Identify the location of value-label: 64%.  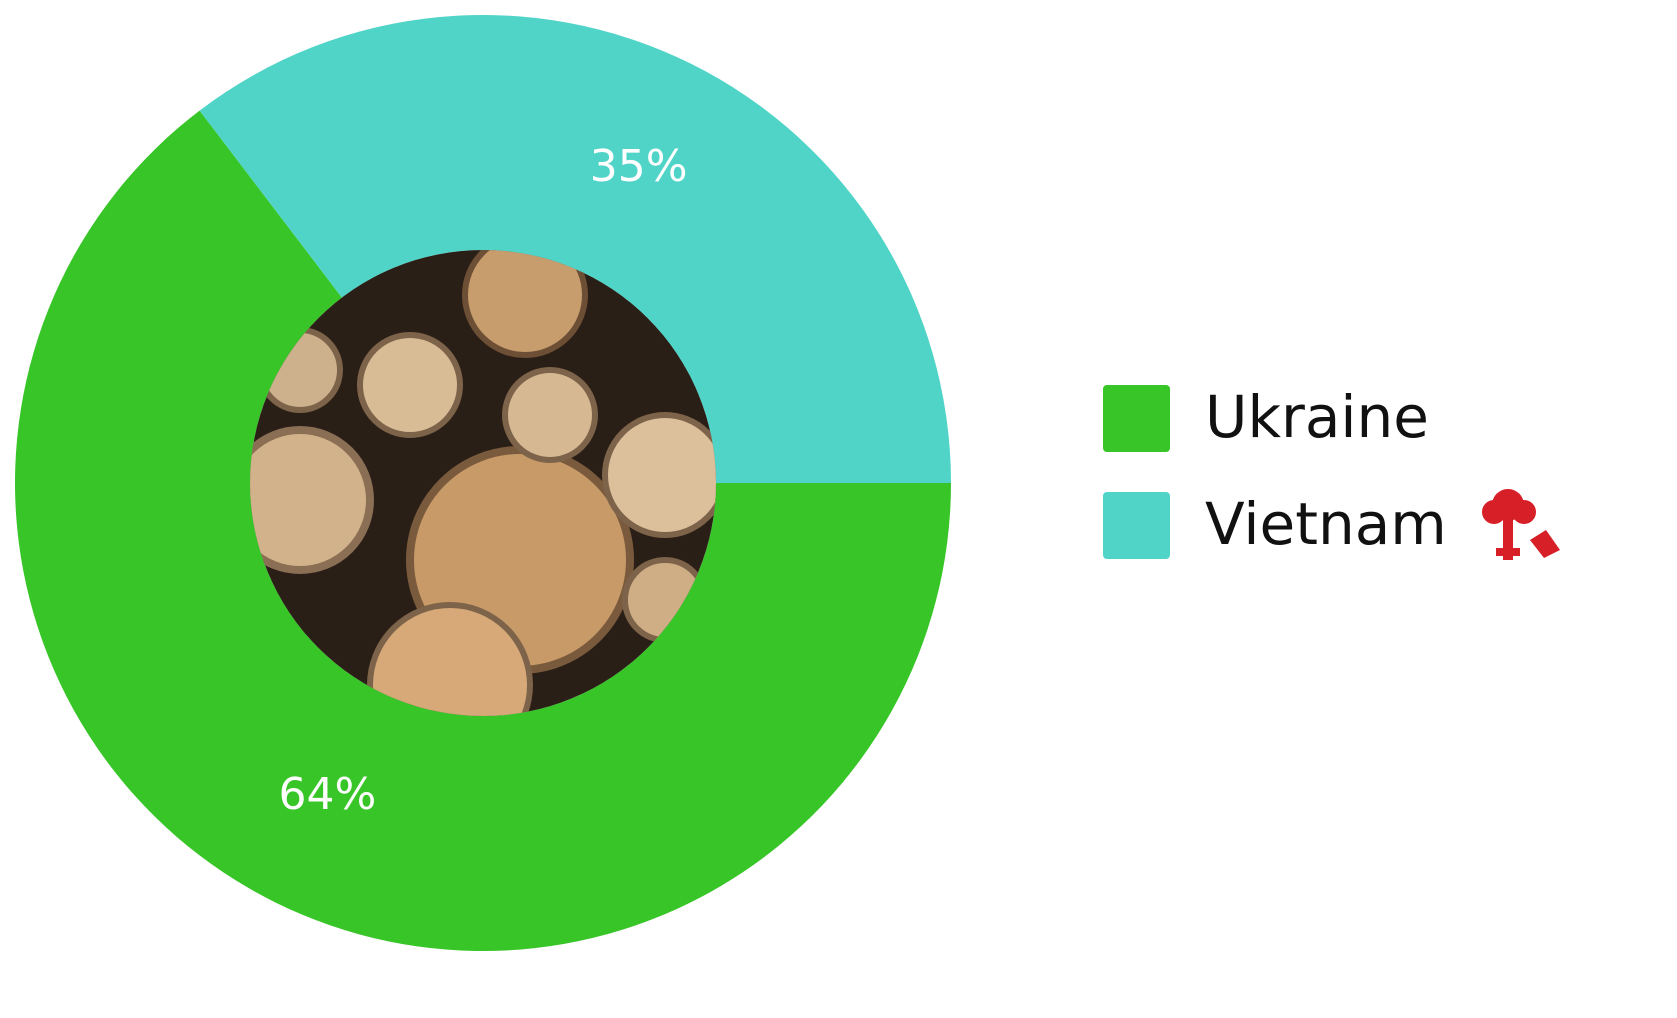
(327, 794).